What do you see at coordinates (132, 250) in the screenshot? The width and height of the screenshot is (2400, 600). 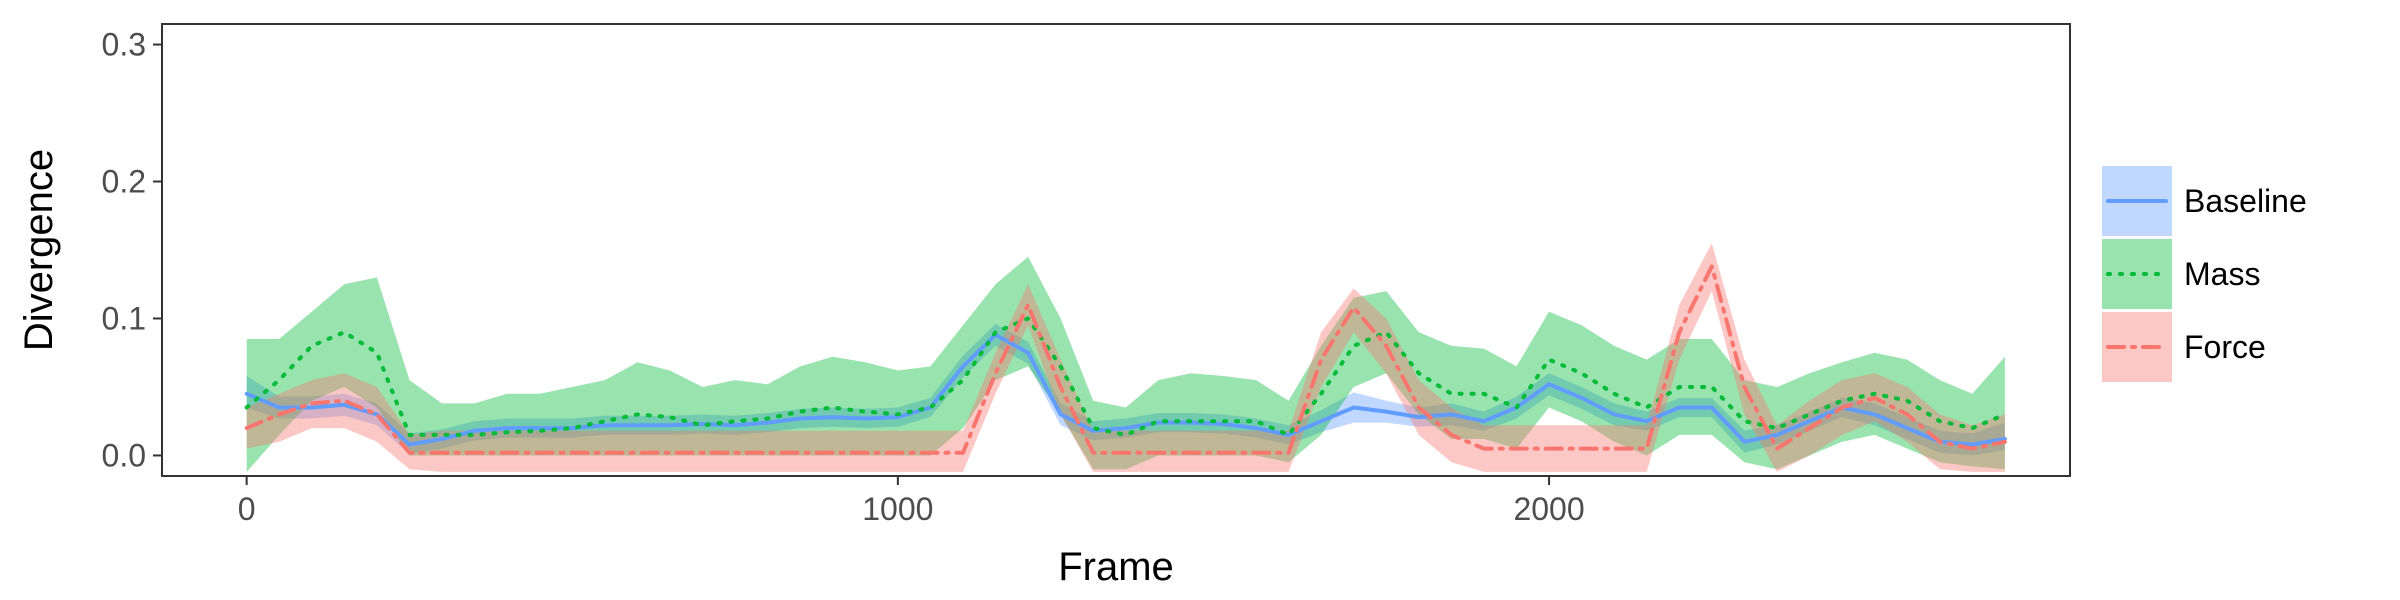 I see `y-axis: 0.0 0.1 0.2 0.3` at bounding box center [132, 250].